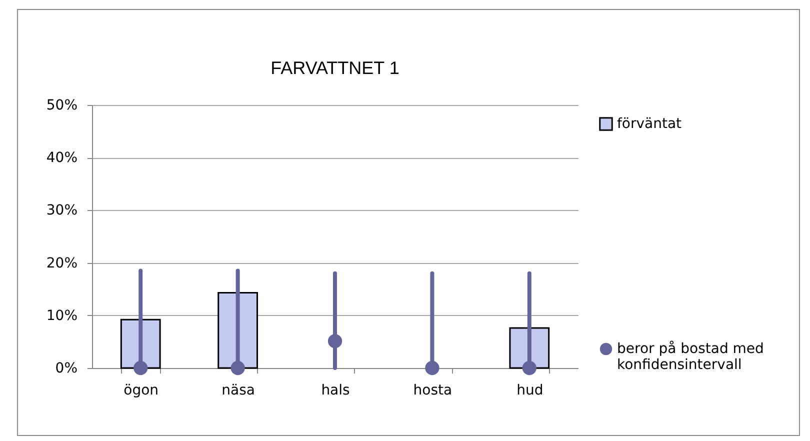 Image resolution: width=810 pixels, height=441 pixels. I want to click on y-tick-label: 40%, so click(62, 158).